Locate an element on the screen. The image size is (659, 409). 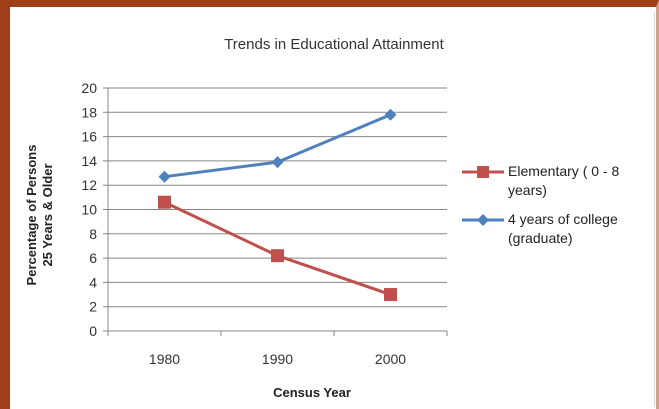
legend-item-elementary: Elementary ( 0 - 8 years) is located at coordinates (557, 181).